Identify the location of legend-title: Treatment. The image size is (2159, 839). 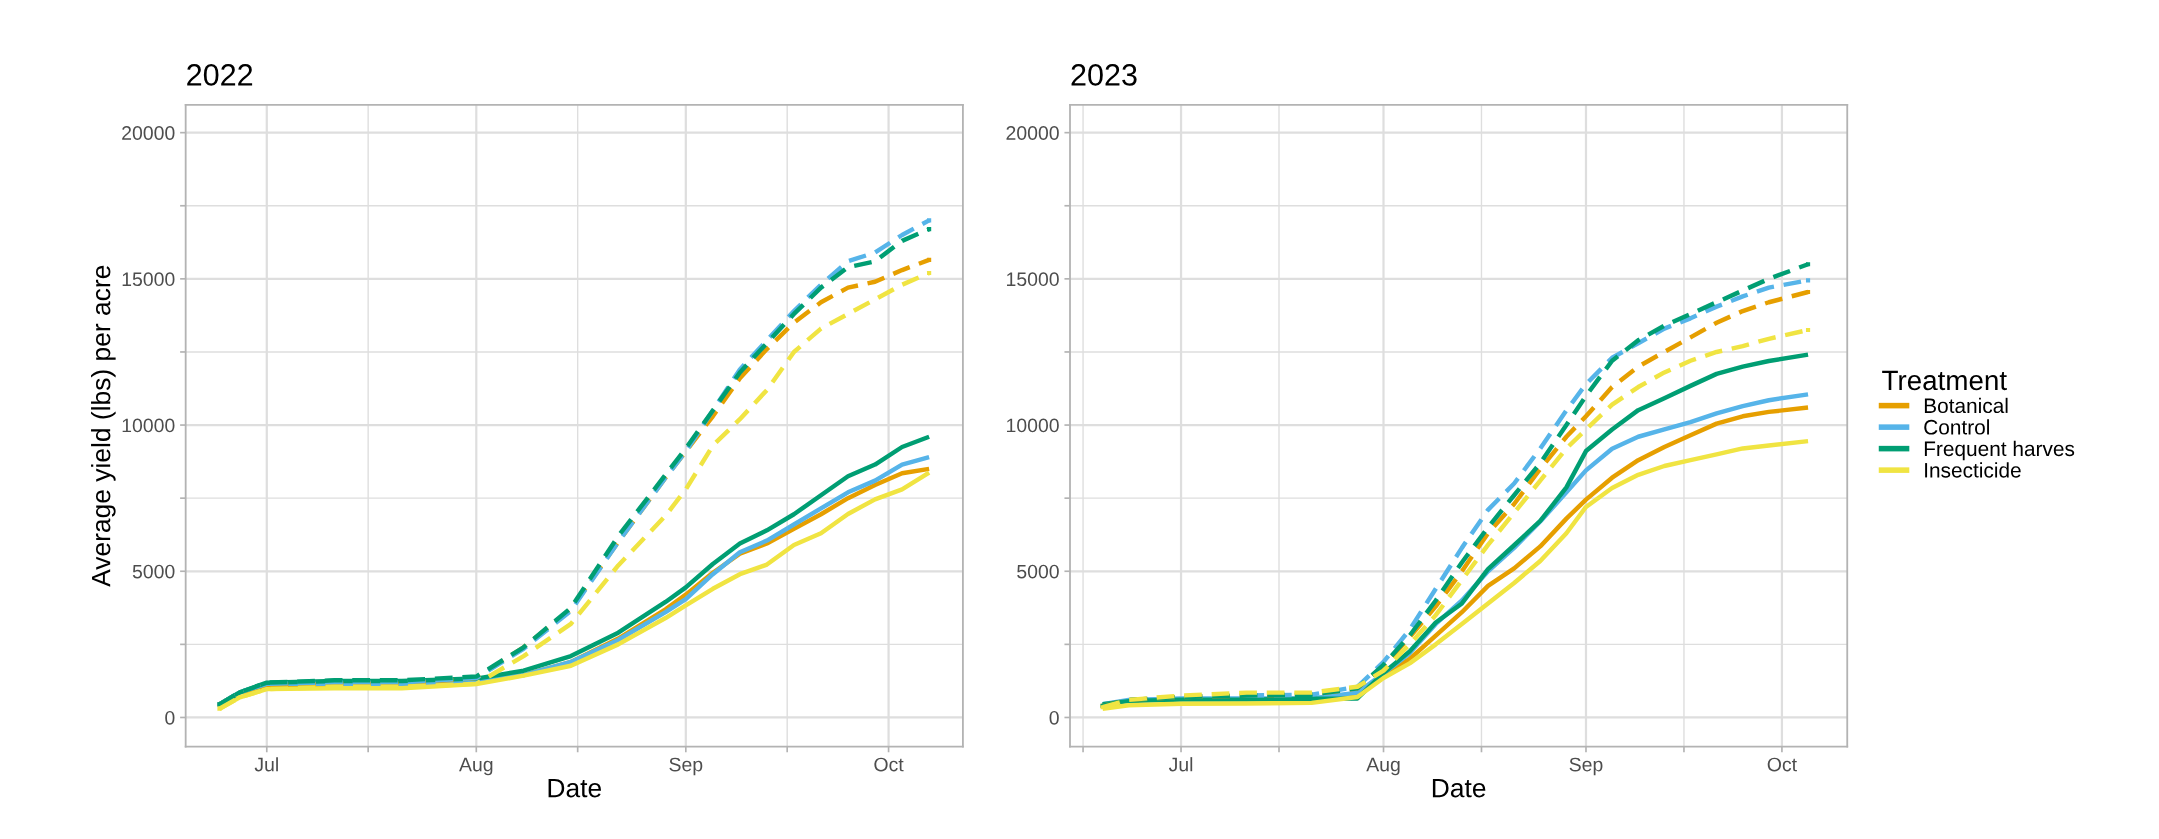
(1944, 380).